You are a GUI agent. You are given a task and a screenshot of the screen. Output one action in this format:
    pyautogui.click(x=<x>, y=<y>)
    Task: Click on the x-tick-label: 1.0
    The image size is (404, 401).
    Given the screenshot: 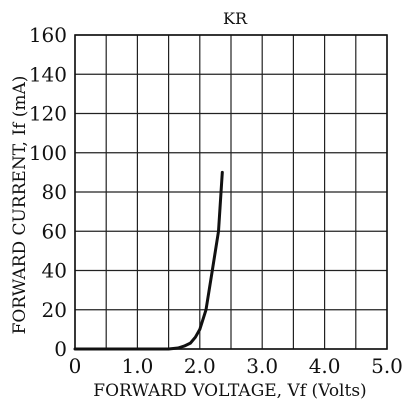 What is the action you would take?
    pyautogui.click(x=137, y=366)
    